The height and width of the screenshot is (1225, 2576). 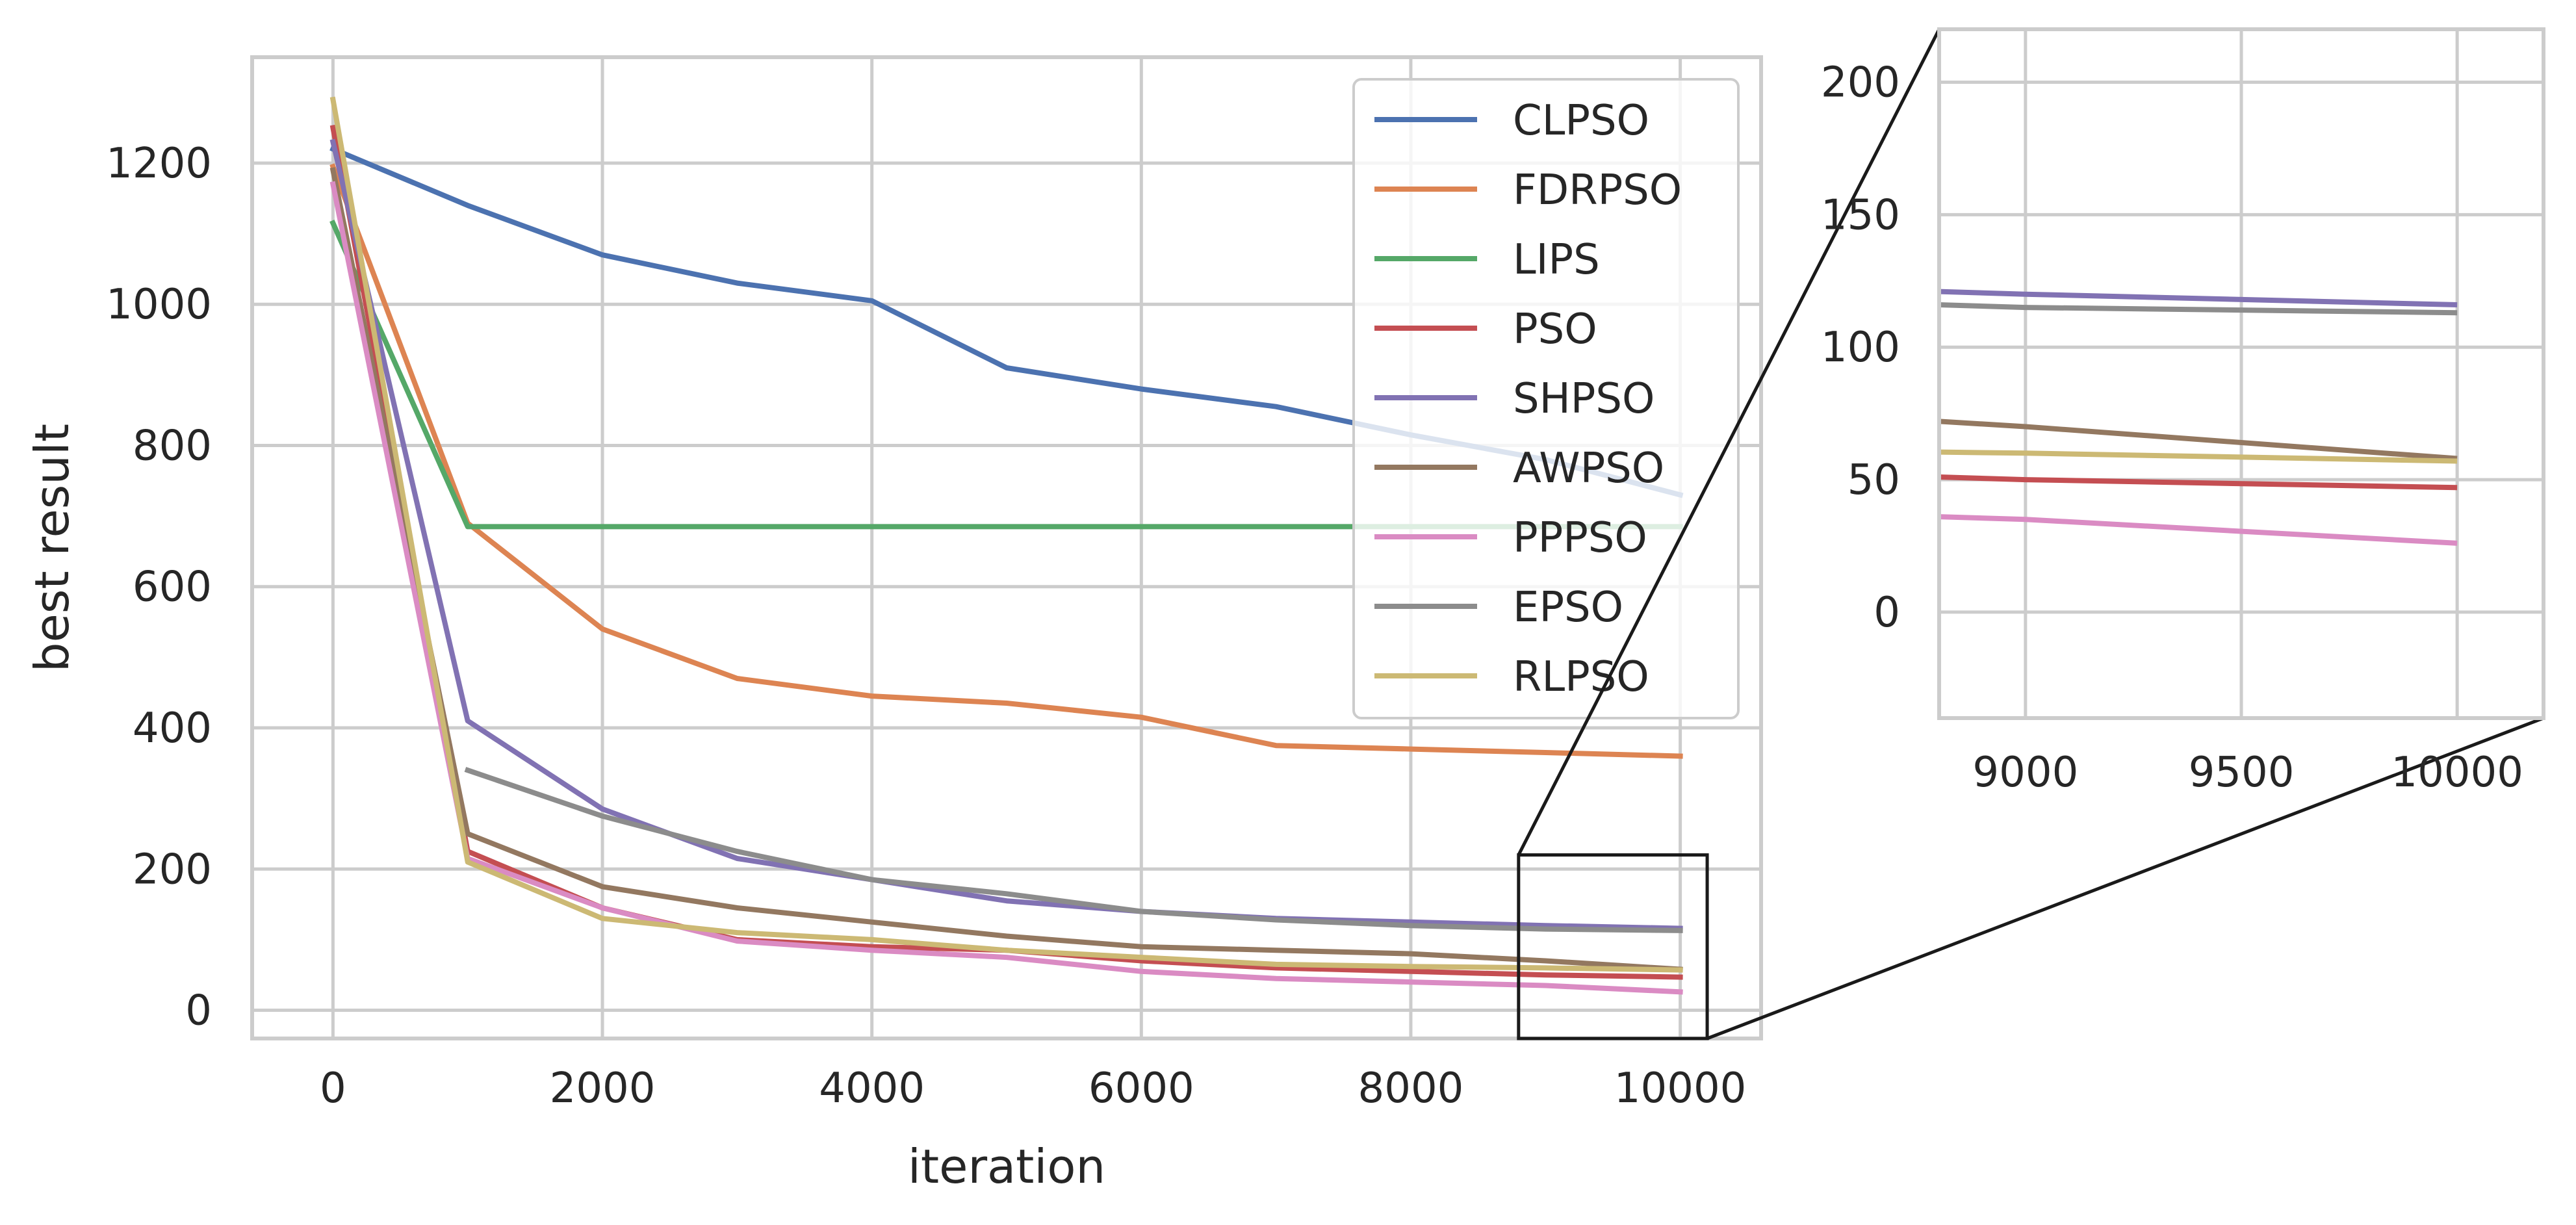 What do you see at coordinates (1588, 469) in the screenshot?
I see `legend-label-awpso: AWPSO` at bounding box center [1588, 469].